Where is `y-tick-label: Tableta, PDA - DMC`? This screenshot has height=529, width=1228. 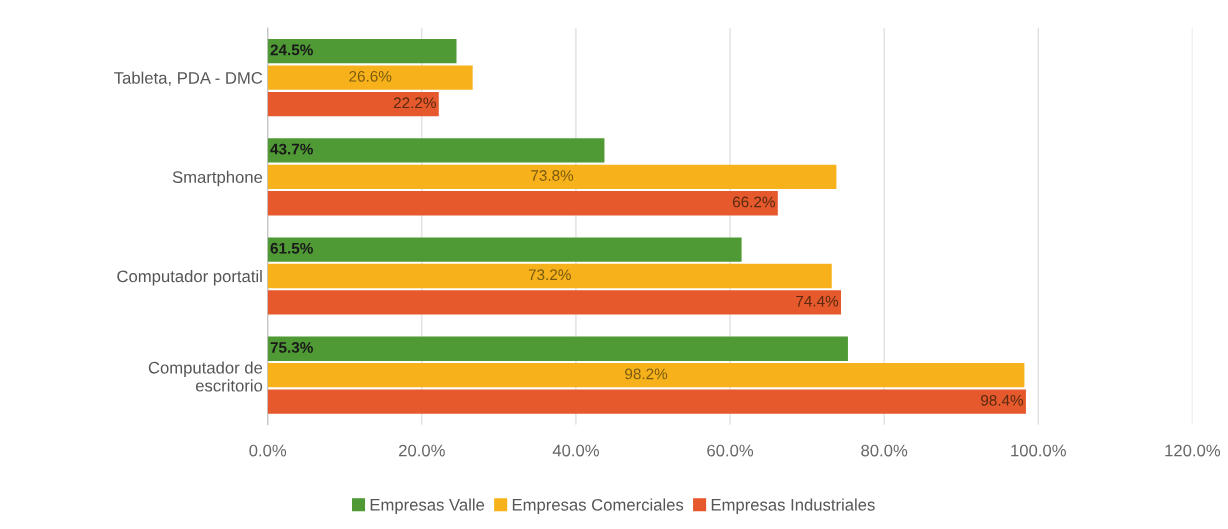 y-tick-label: Tableta, PDA - DMC is located at coordinates (188, 78).